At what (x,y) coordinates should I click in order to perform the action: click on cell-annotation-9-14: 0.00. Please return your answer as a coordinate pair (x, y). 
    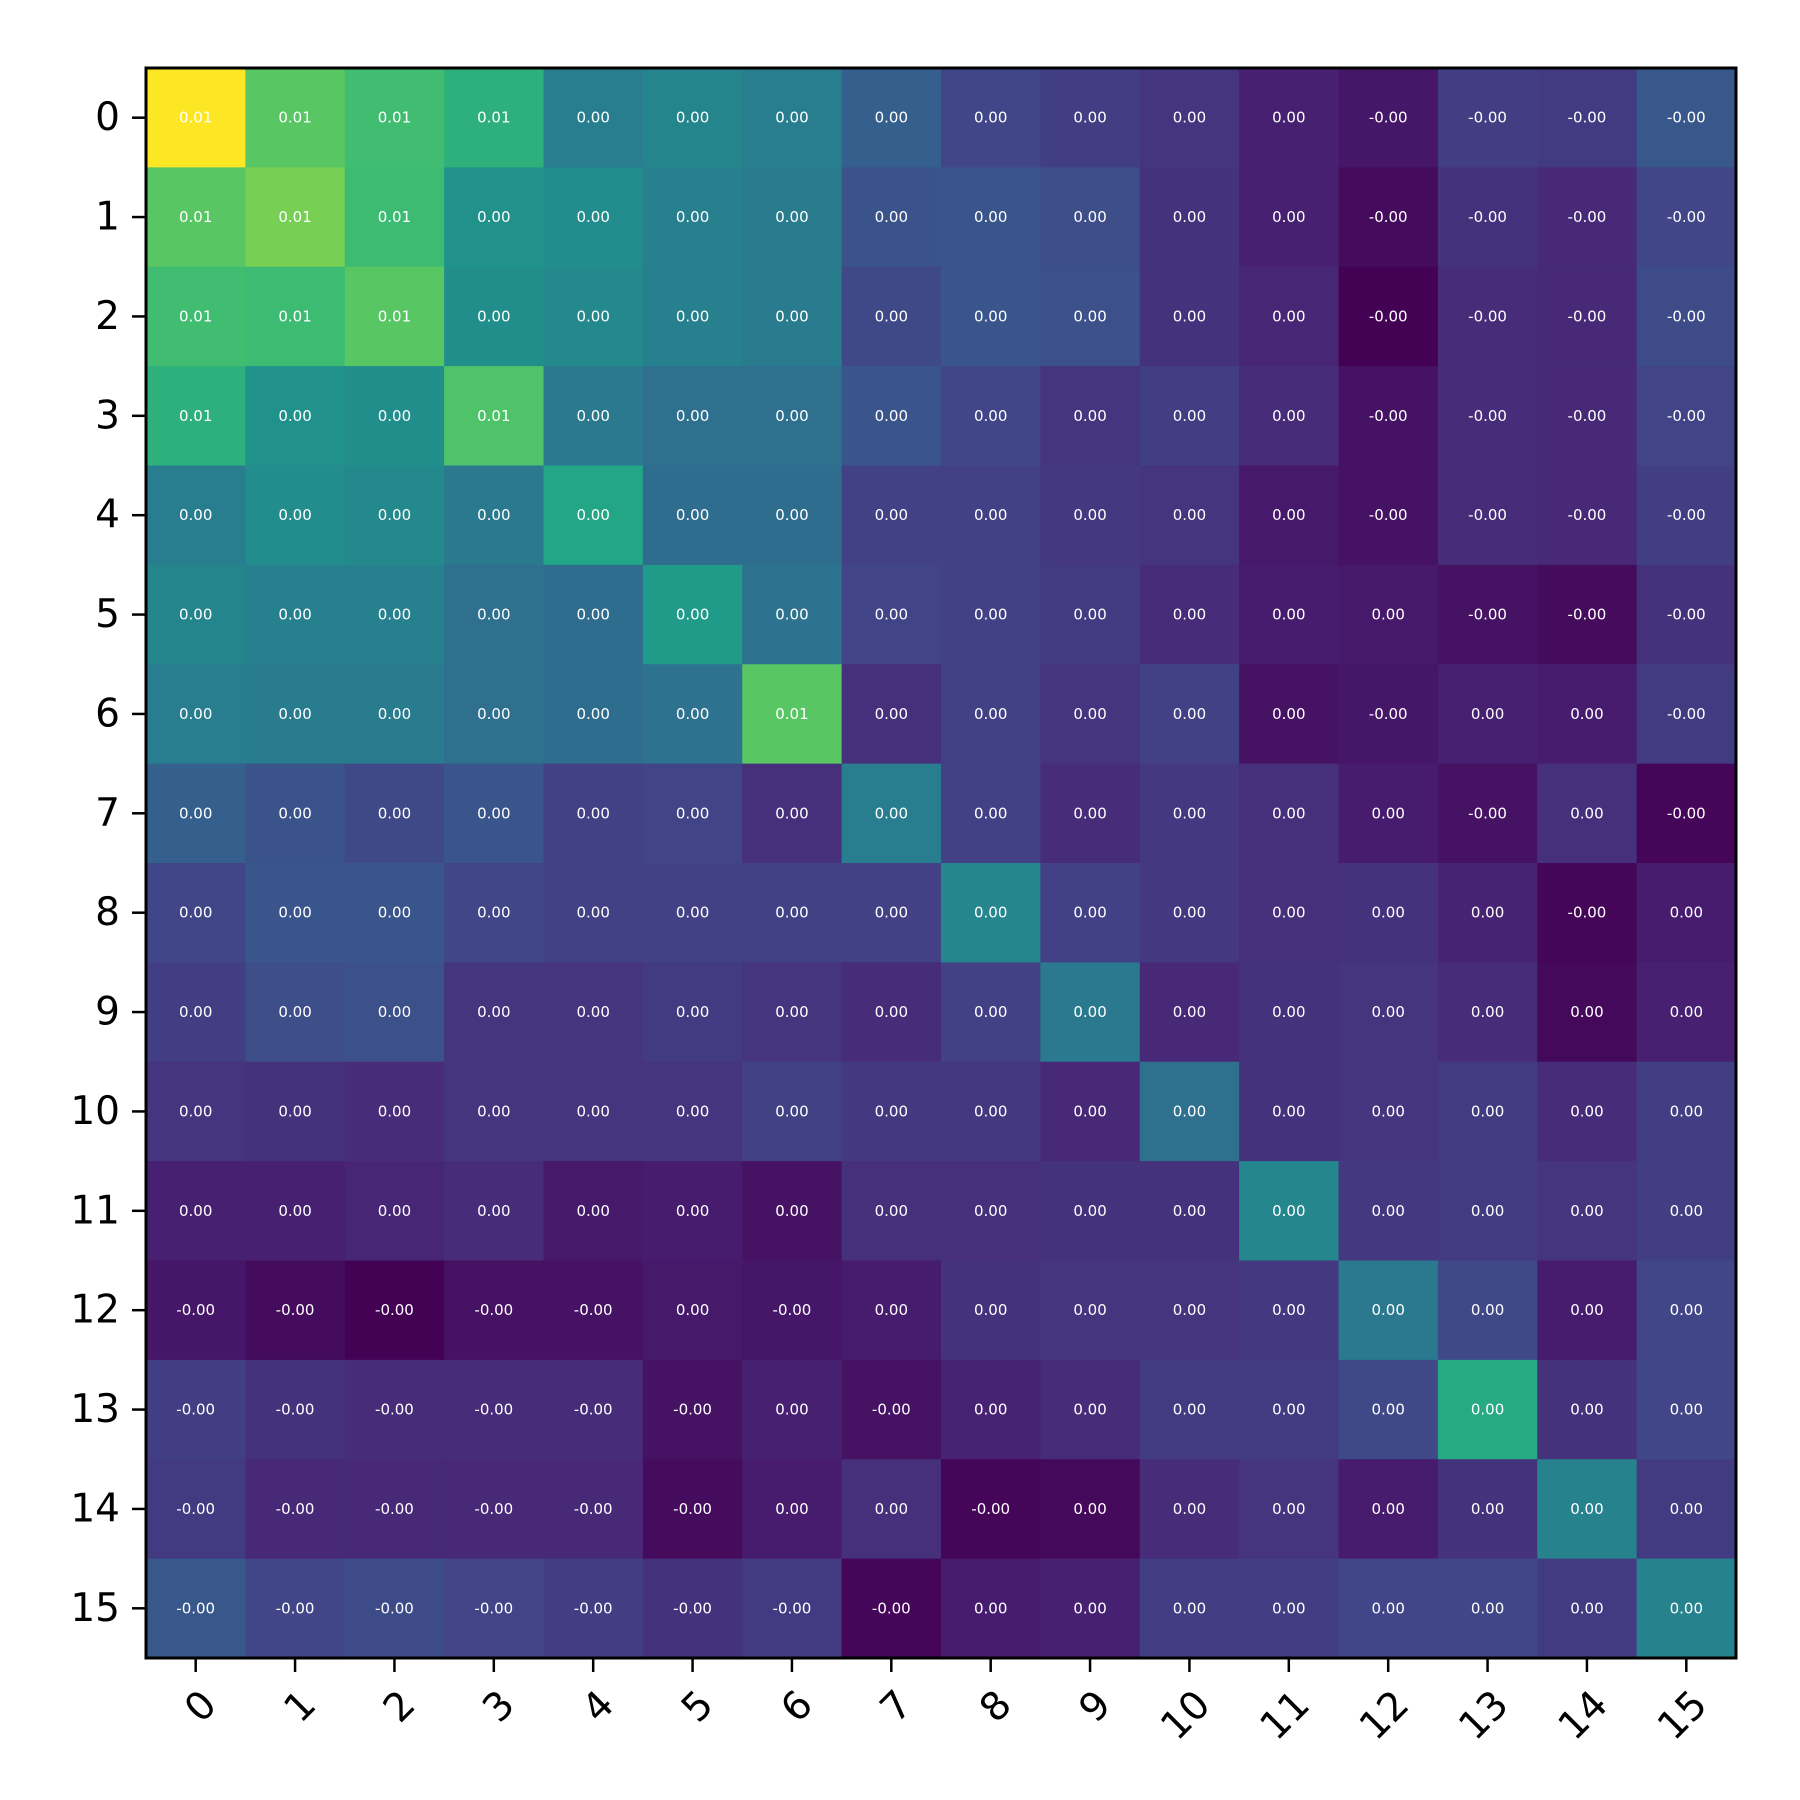
    Looking at the image, I should click on (1586, 1012).